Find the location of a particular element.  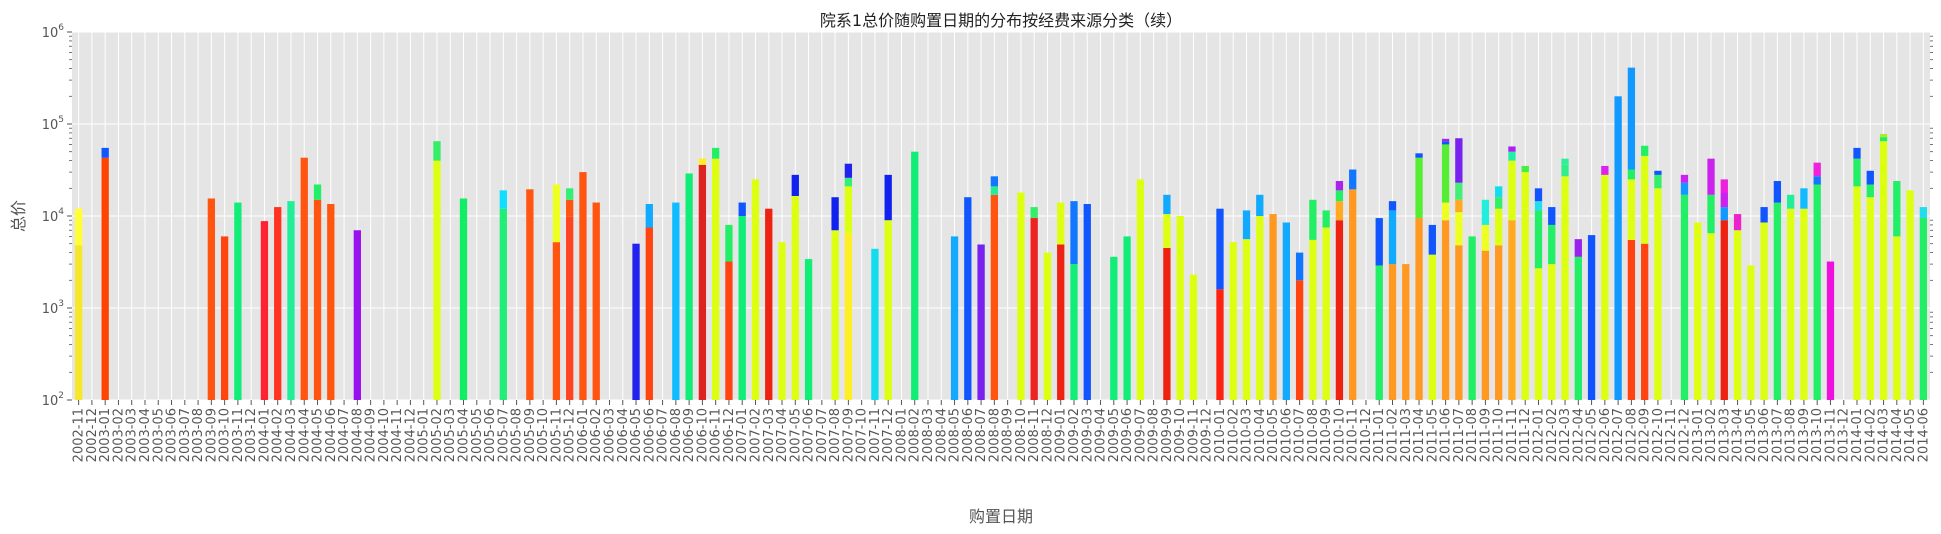

x-tick-label: 2013-04 is located at coordinates (1738, 435).